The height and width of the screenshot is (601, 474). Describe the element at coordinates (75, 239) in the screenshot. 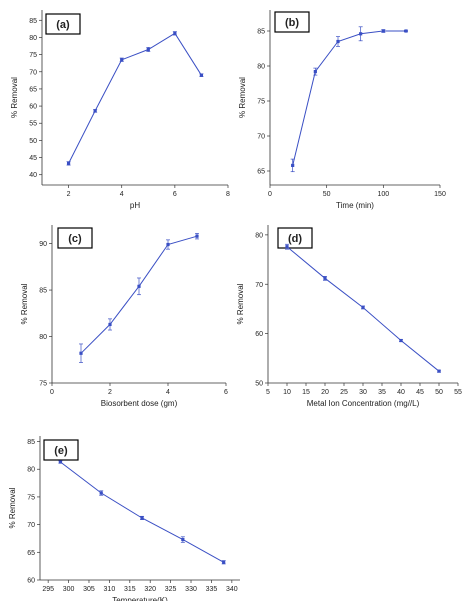

I see `panel-label: (c)` at that location.